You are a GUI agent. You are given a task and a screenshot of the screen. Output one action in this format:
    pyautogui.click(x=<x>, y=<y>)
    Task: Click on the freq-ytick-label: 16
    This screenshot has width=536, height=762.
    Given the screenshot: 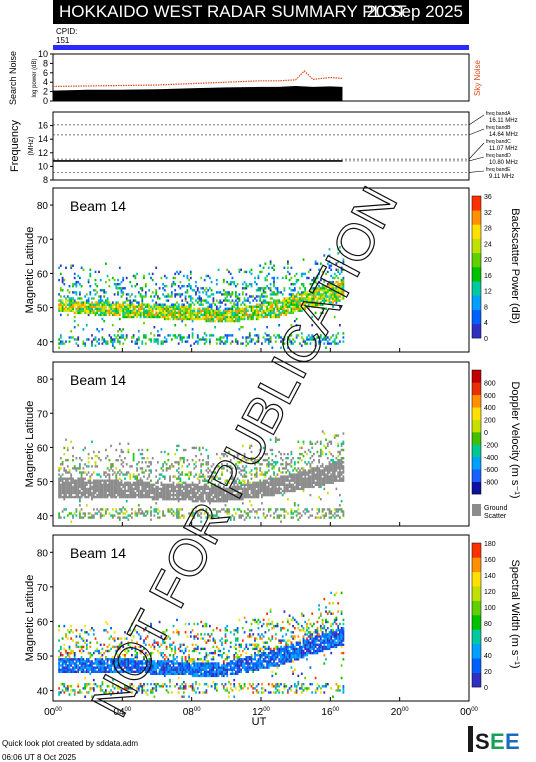 What is the action you would take?
    pyautogui.click(x=43, y=126)
    